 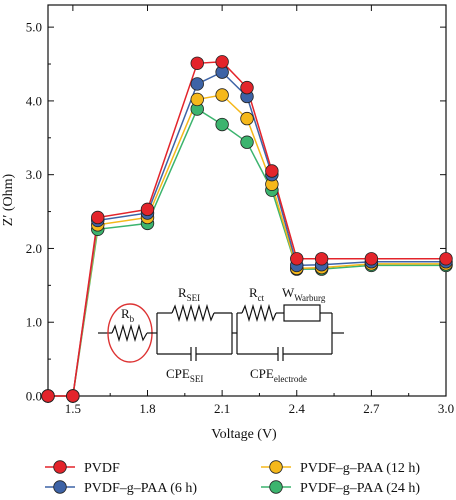 I want to click on rct-resistor, so click(x=259, y=313).